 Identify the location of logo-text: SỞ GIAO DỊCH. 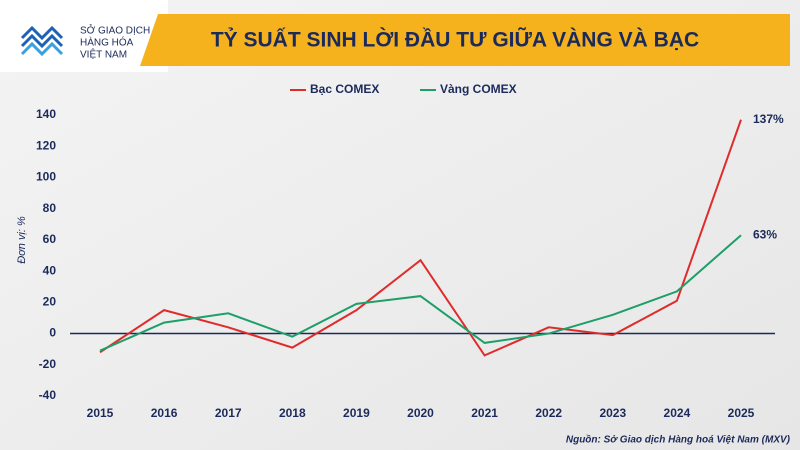
(115, 30).